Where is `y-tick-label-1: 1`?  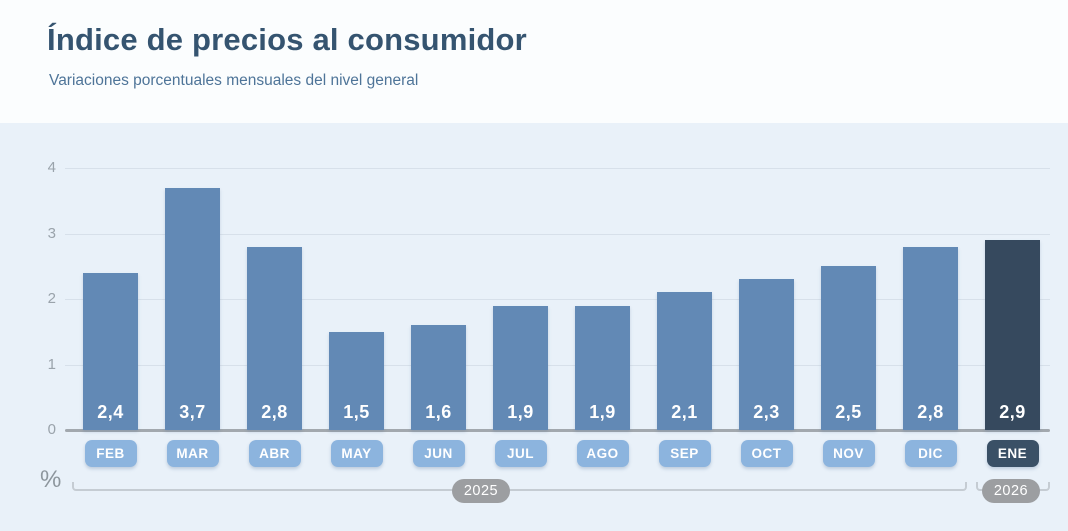 y-tick-label-1: 1 is located at coordinates (51, 364).